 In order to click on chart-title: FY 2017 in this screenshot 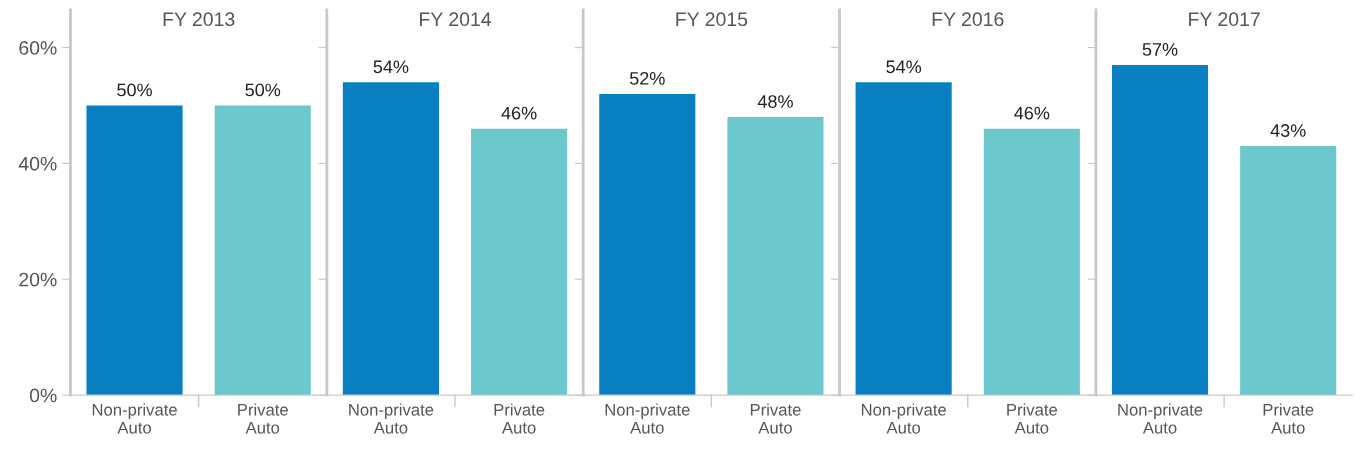, I will do `click(1224, 19)`.